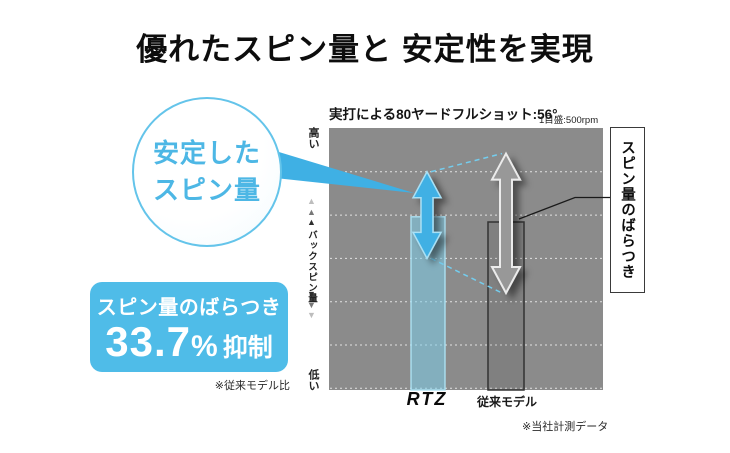  Describe the element at coordinates (506, 223) in the screenshot. I see `range-arrow-conventional` at that location.